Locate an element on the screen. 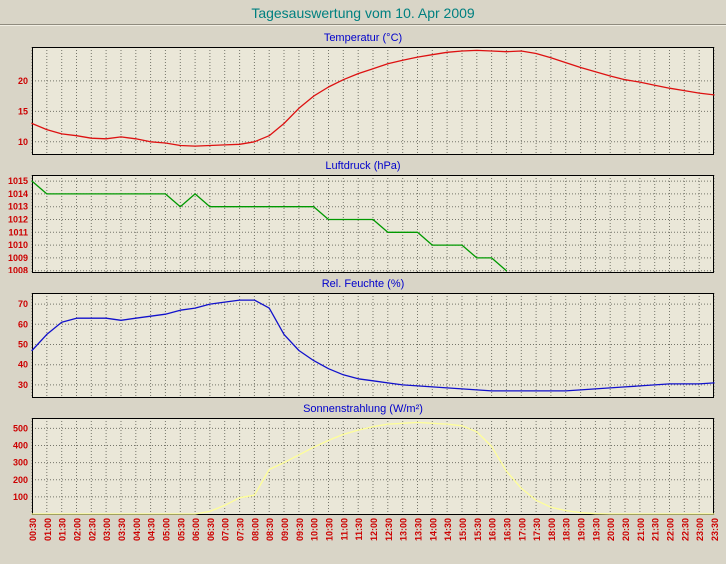  time-label: 08:30 is located at coordinates (270, 529).